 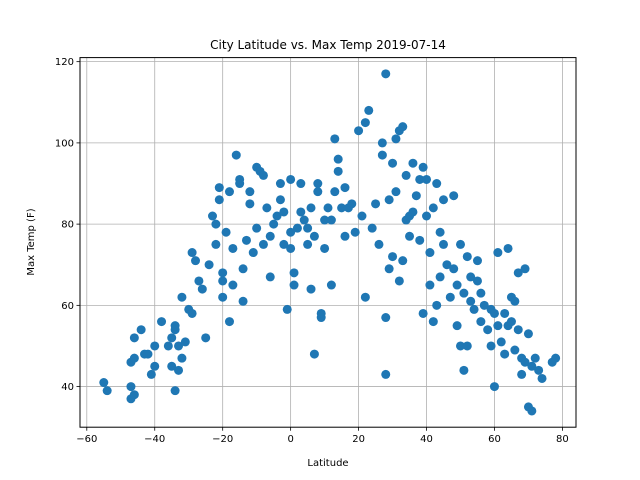 What do you see at coordinates (358, 439) in the screenshot?
I see `x-tick-label: 20` at bounding box center [358, 439].